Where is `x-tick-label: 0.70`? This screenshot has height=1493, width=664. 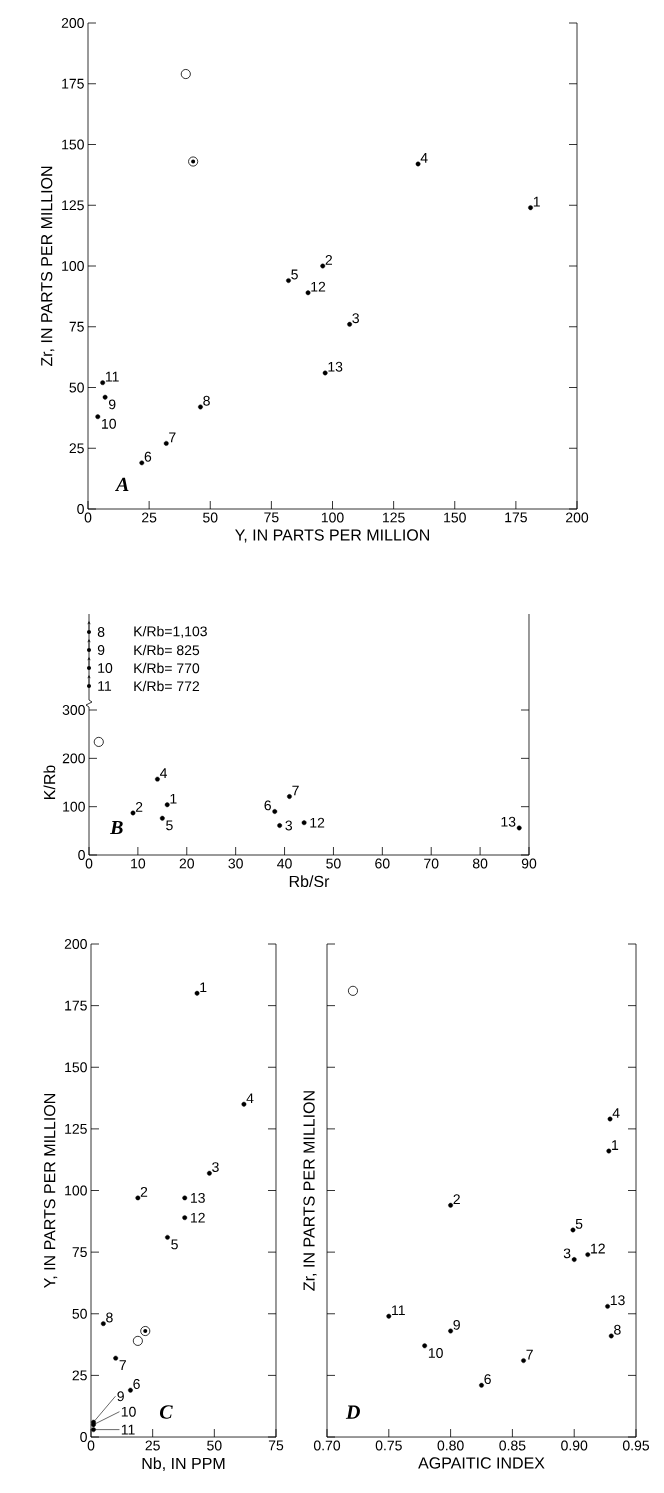
x-tick-label: 0.70 is located at coordinates (327, 1445).